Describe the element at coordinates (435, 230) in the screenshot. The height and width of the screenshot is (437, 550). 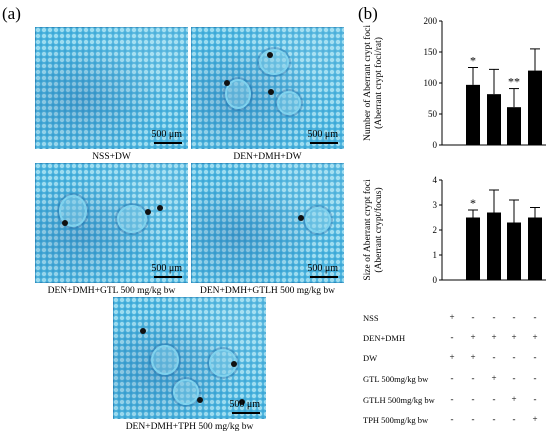
I see `y-tick-label: 2` at that location.